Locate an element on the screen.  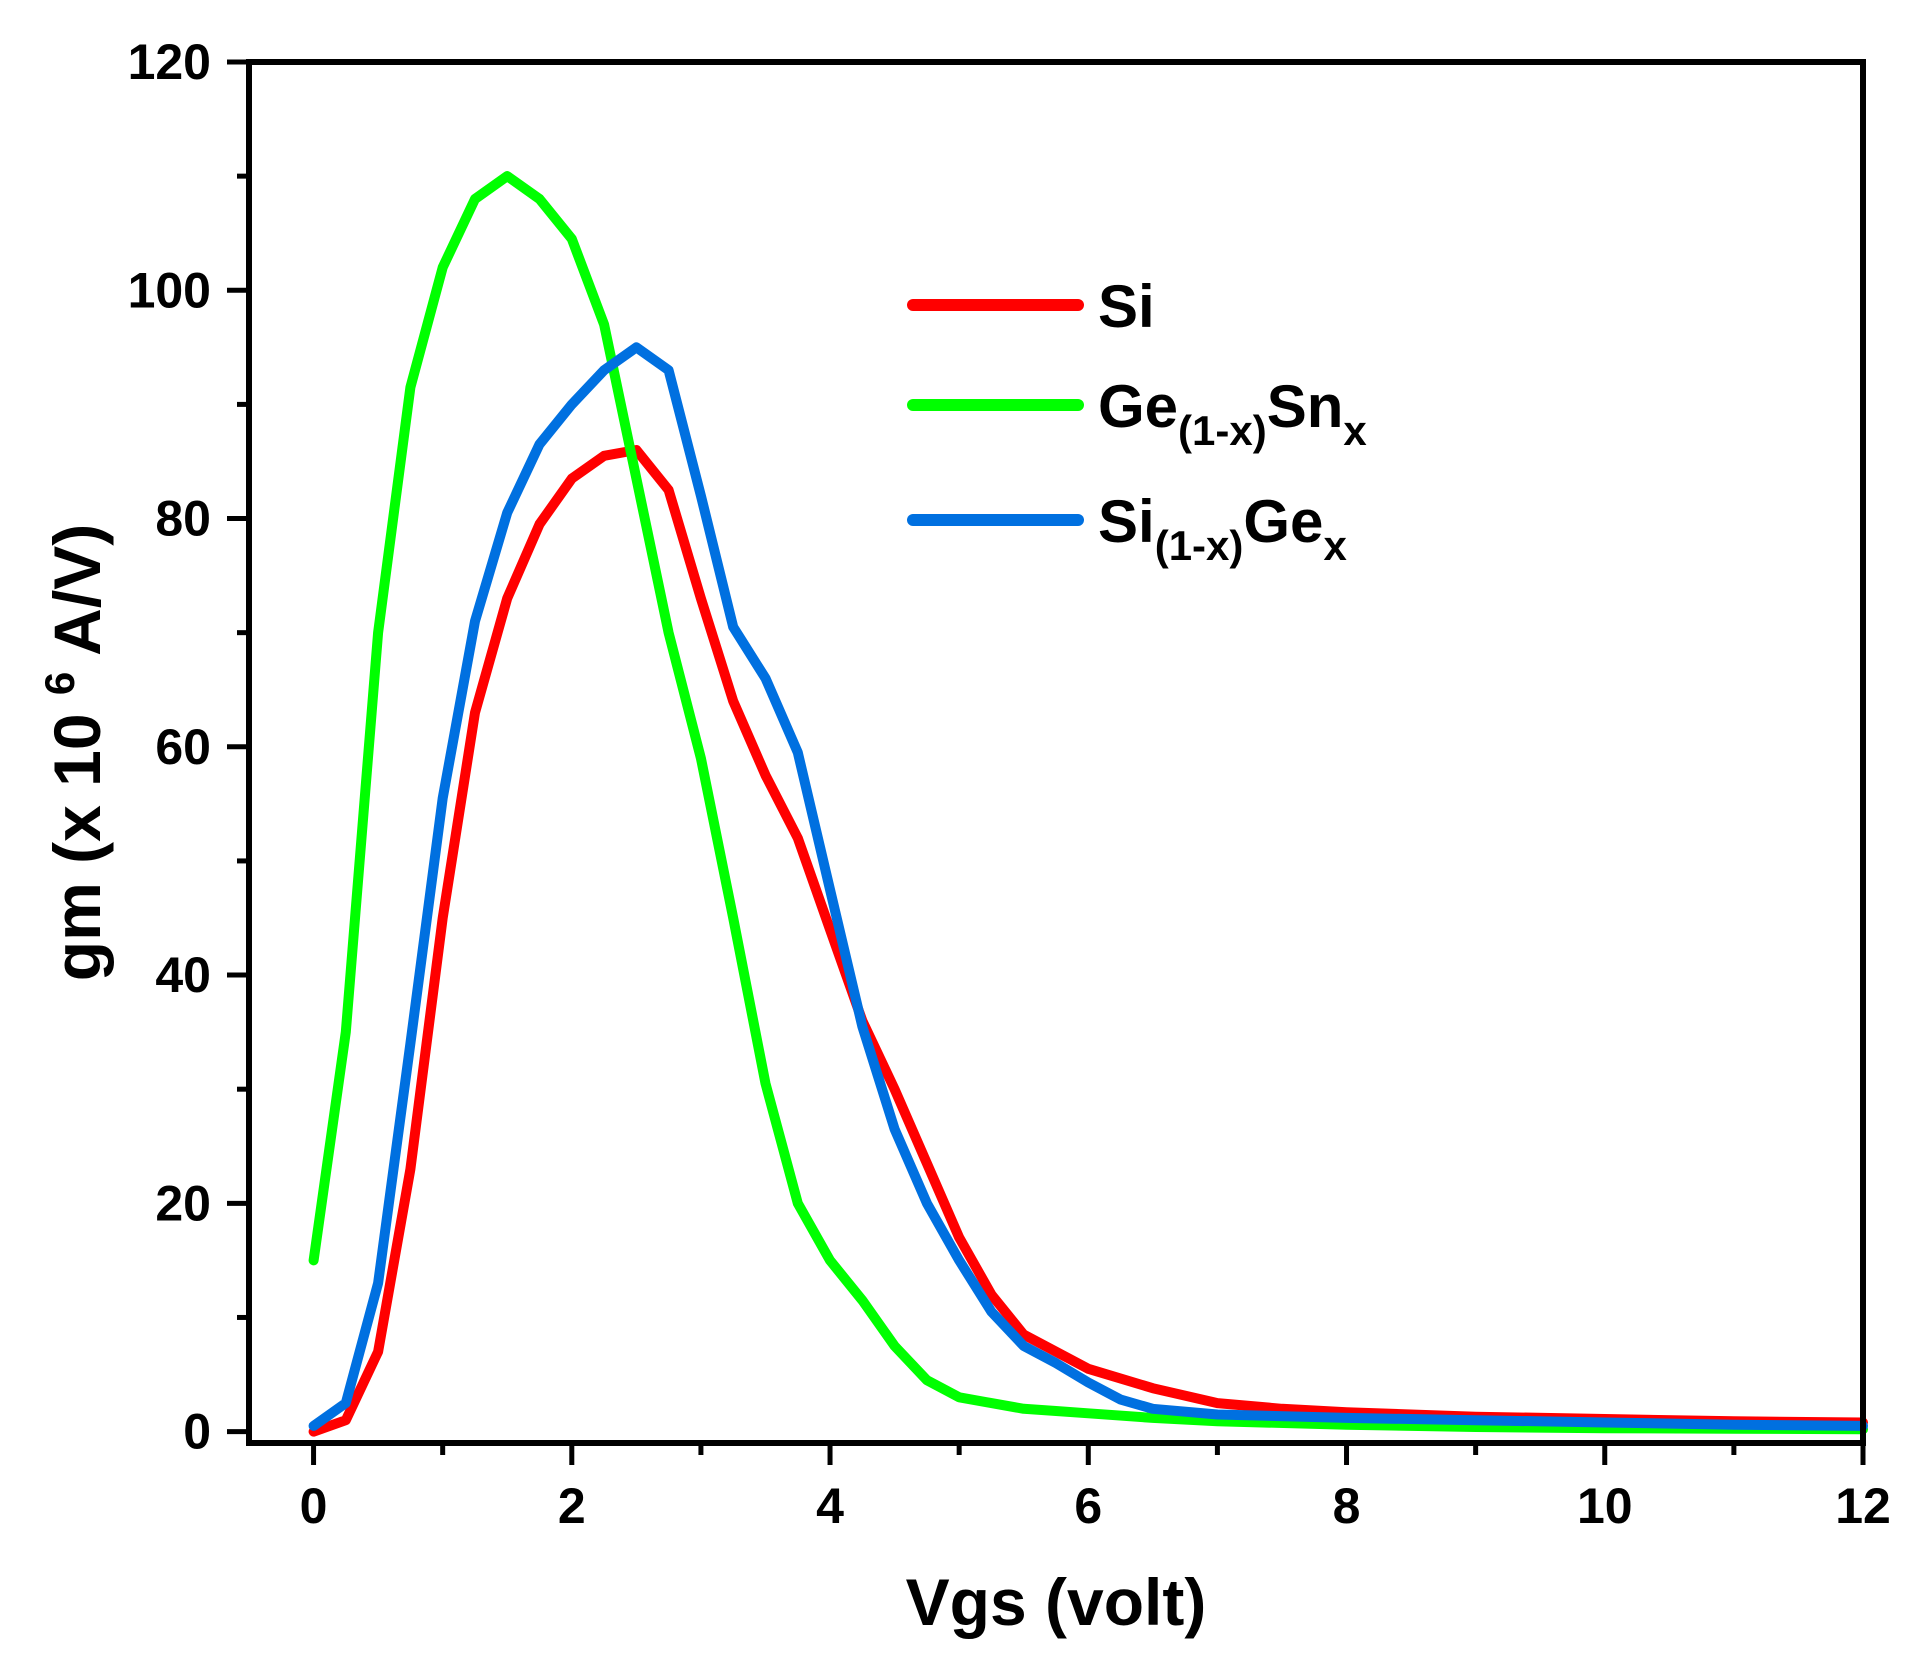
legend-label-1: Ge(1-x)Snx is located at coordinates (1232, 413).